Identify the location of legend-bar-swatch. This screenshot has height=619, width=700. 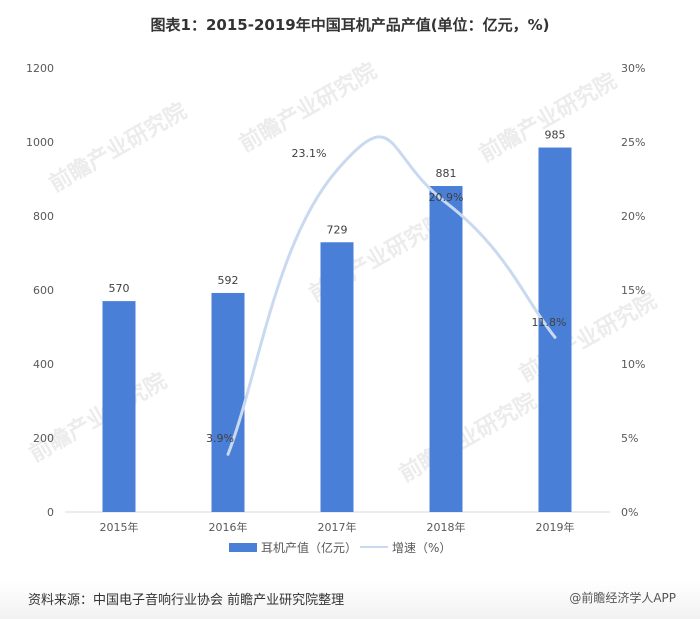
(243, 547).